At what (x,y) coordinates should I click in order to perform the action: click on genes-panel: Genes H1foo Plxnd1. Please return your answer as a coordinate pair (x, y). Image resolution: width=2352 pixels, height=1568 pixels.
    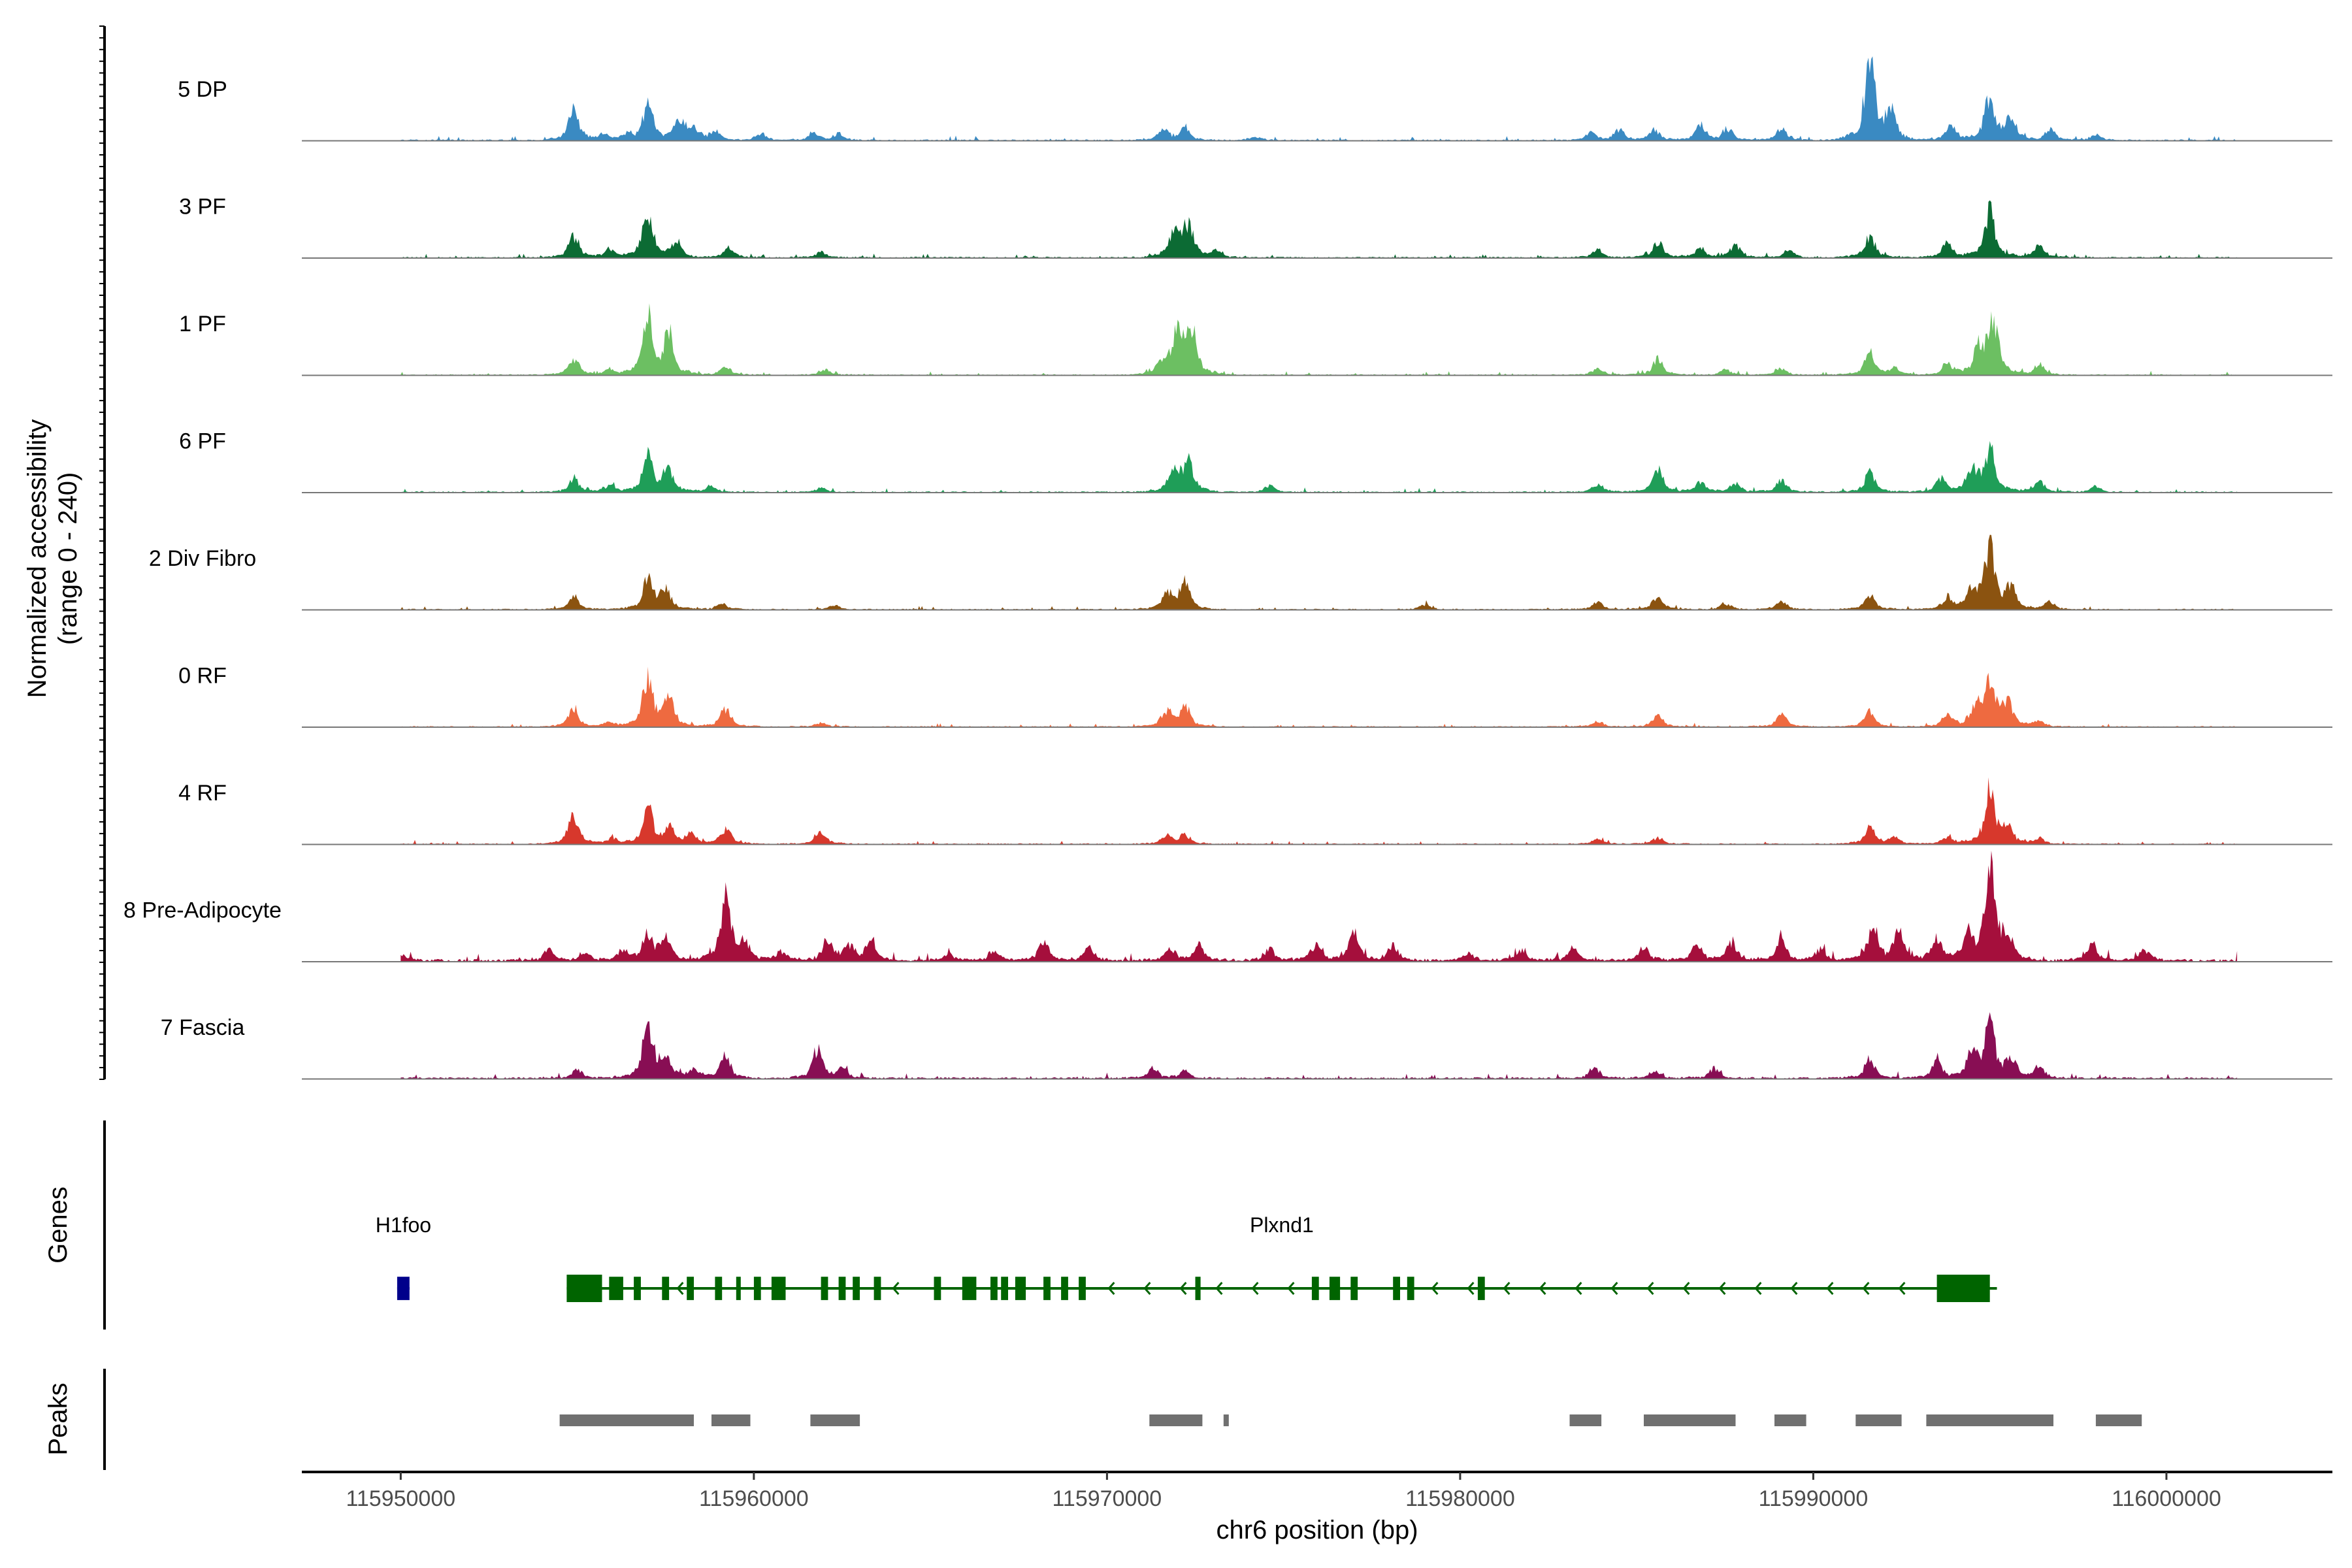
    Looking at the image, I should click on (1020, 1225).